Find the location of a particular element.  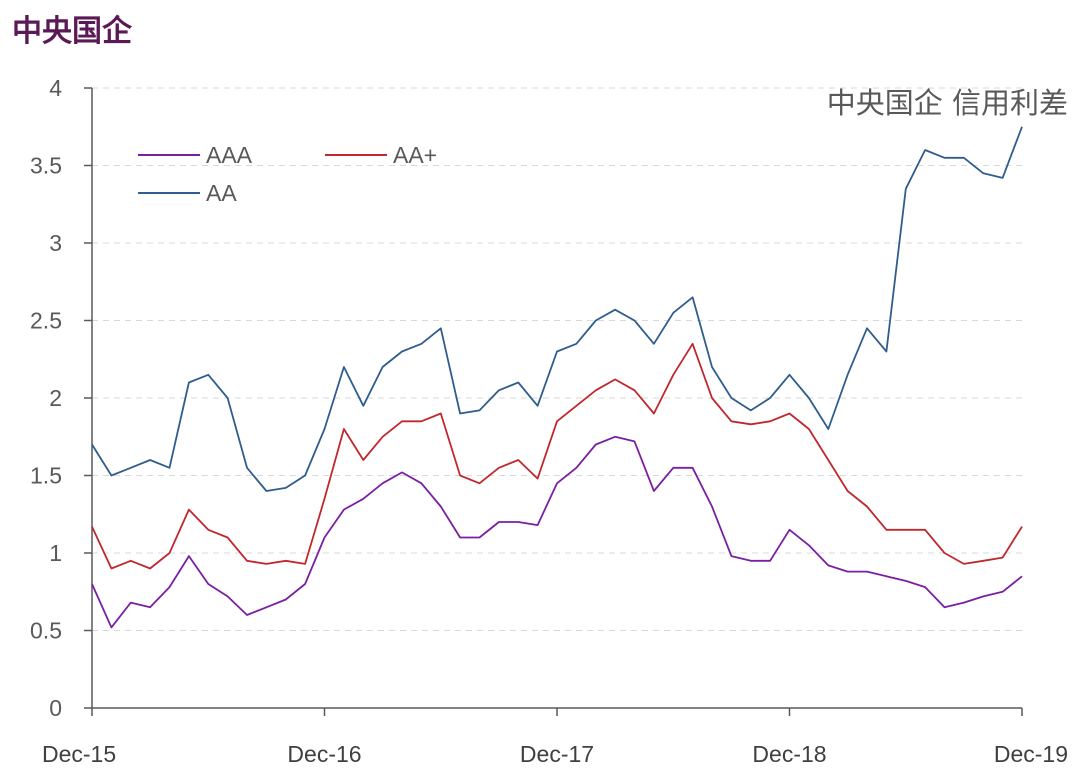

legend-label: AA is located at coordinates (221, 193).